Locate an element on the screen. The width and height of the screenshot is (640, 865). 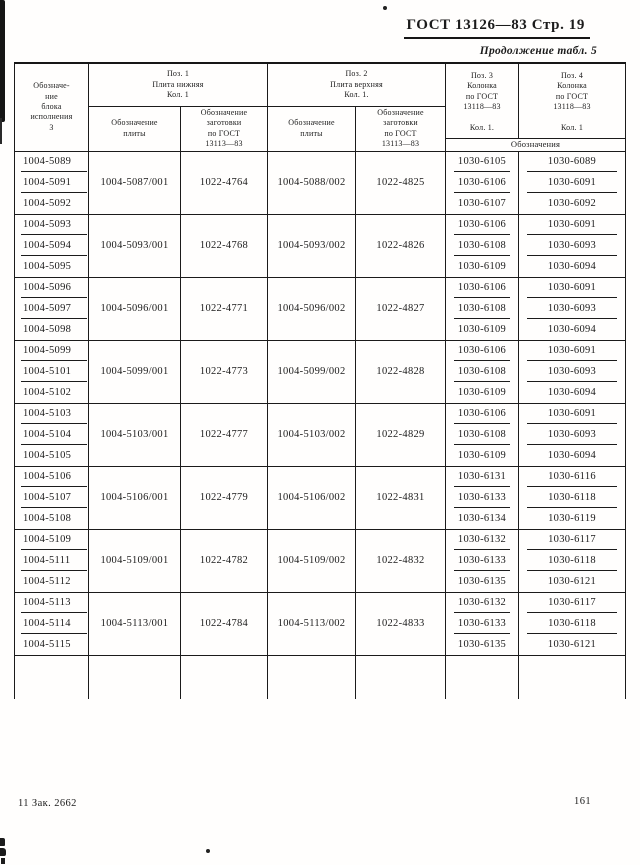
table-row: 1004-5102 1030-6109 1030-6094 is located at coordinates (320, 393).